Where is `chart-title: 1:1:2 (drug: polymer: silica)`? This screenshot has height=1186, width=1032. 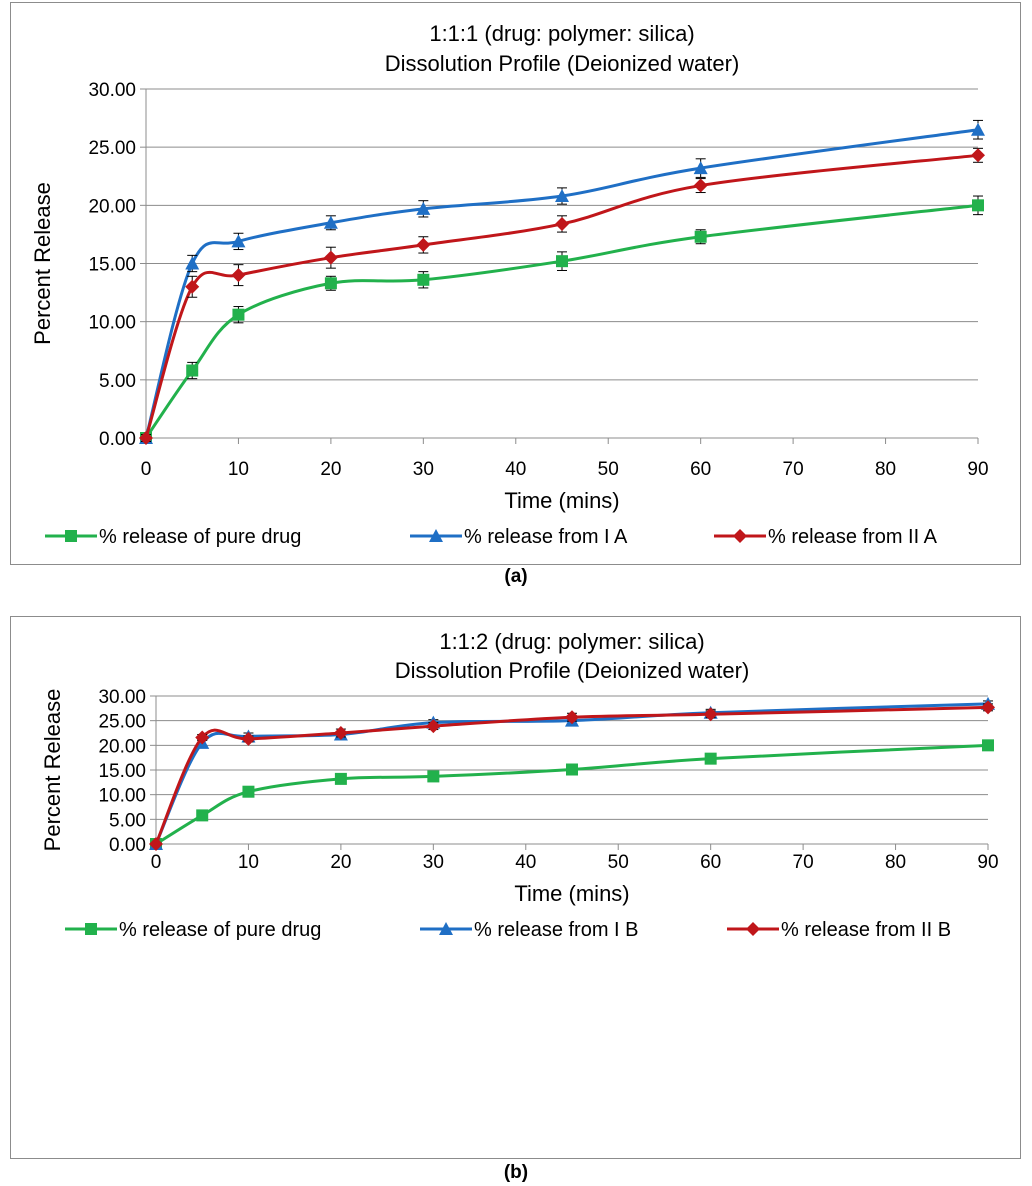
chart-title: 1:1:2 (drug: polymer: silica) is located at coordinates (571, 641).